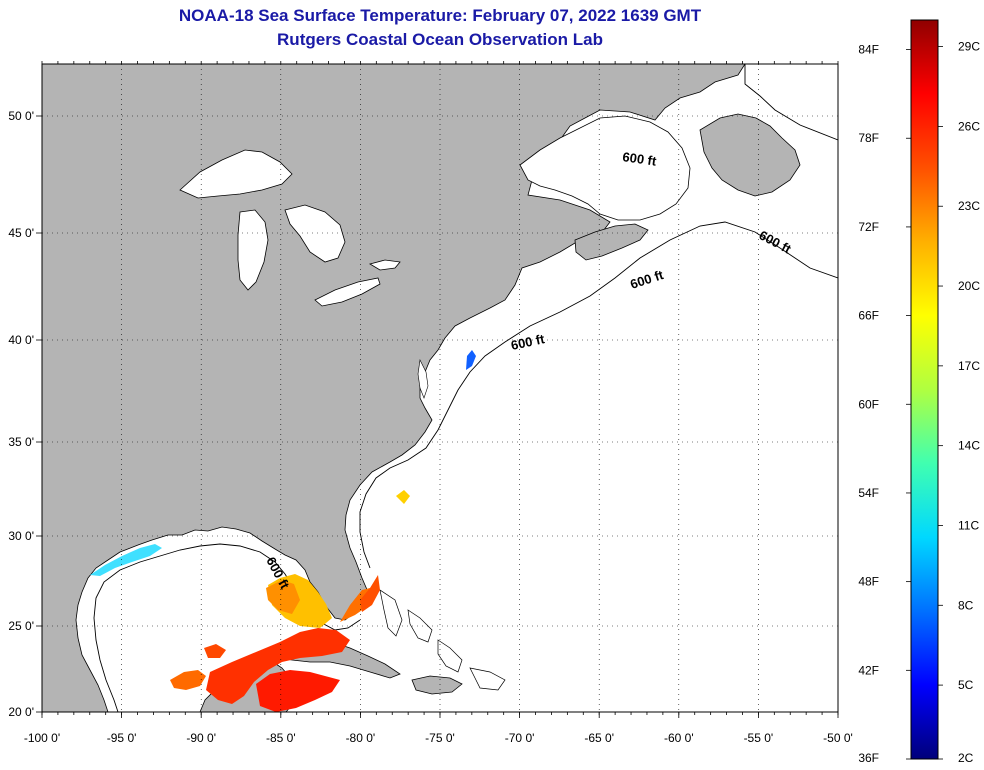  I want to click on lon-label: -60 0', so click(679, 738).